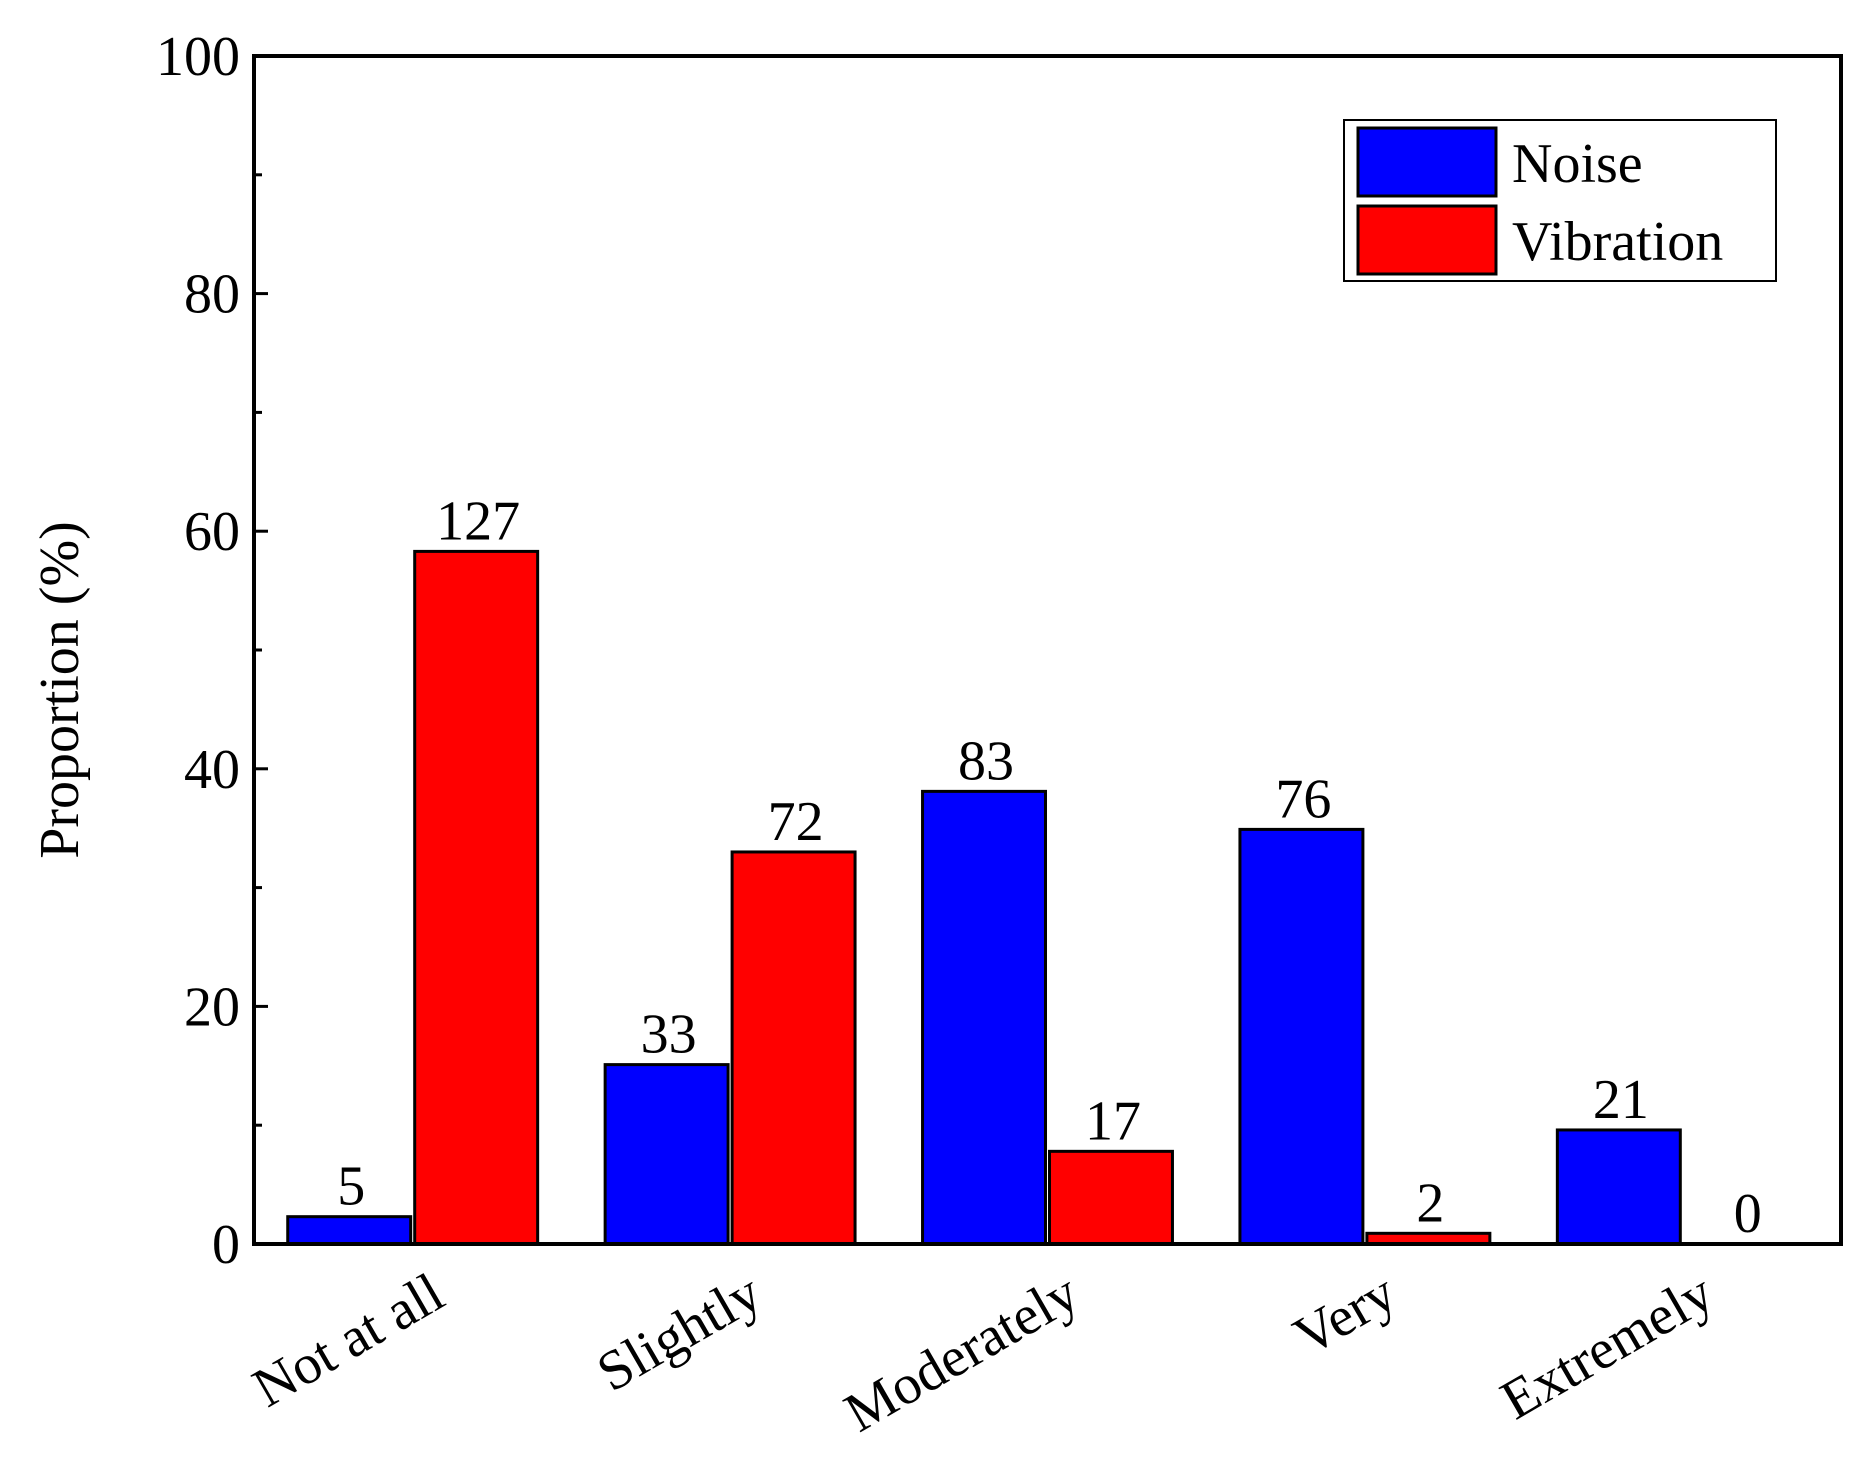 The image size is (1871, 1472). I want to click on y-tick-label: 20, so click(212, 1007).